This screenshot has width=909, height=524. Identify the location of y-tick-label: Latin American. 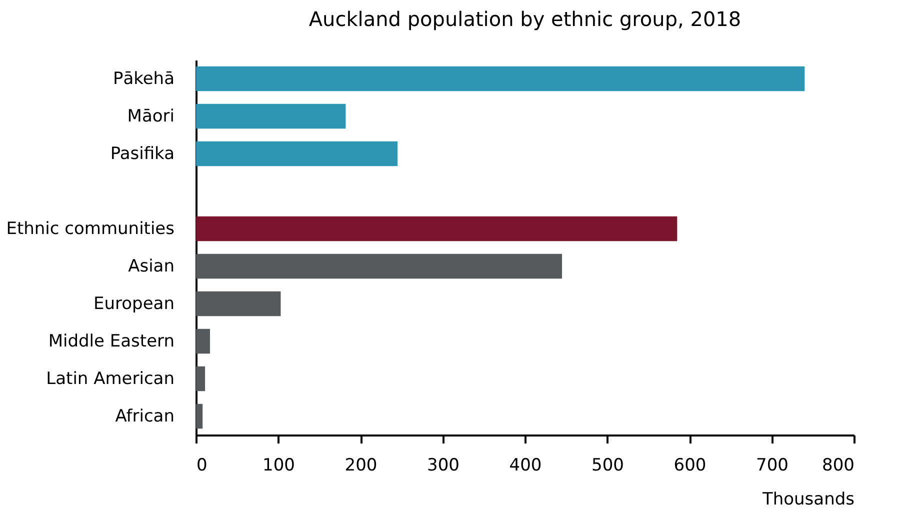
(110, 378).